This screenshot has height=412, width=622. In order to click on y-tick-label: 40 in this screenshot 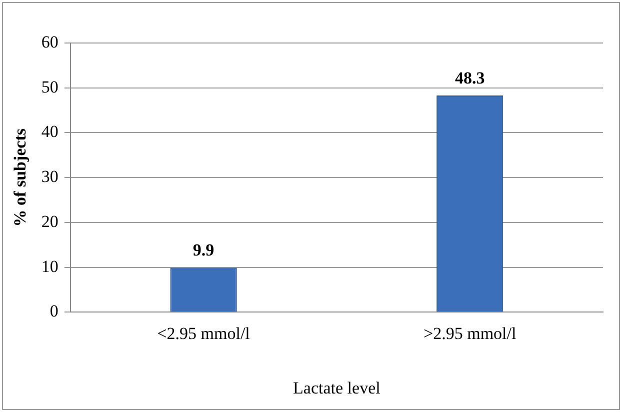, I will do `click(49, 132)`.